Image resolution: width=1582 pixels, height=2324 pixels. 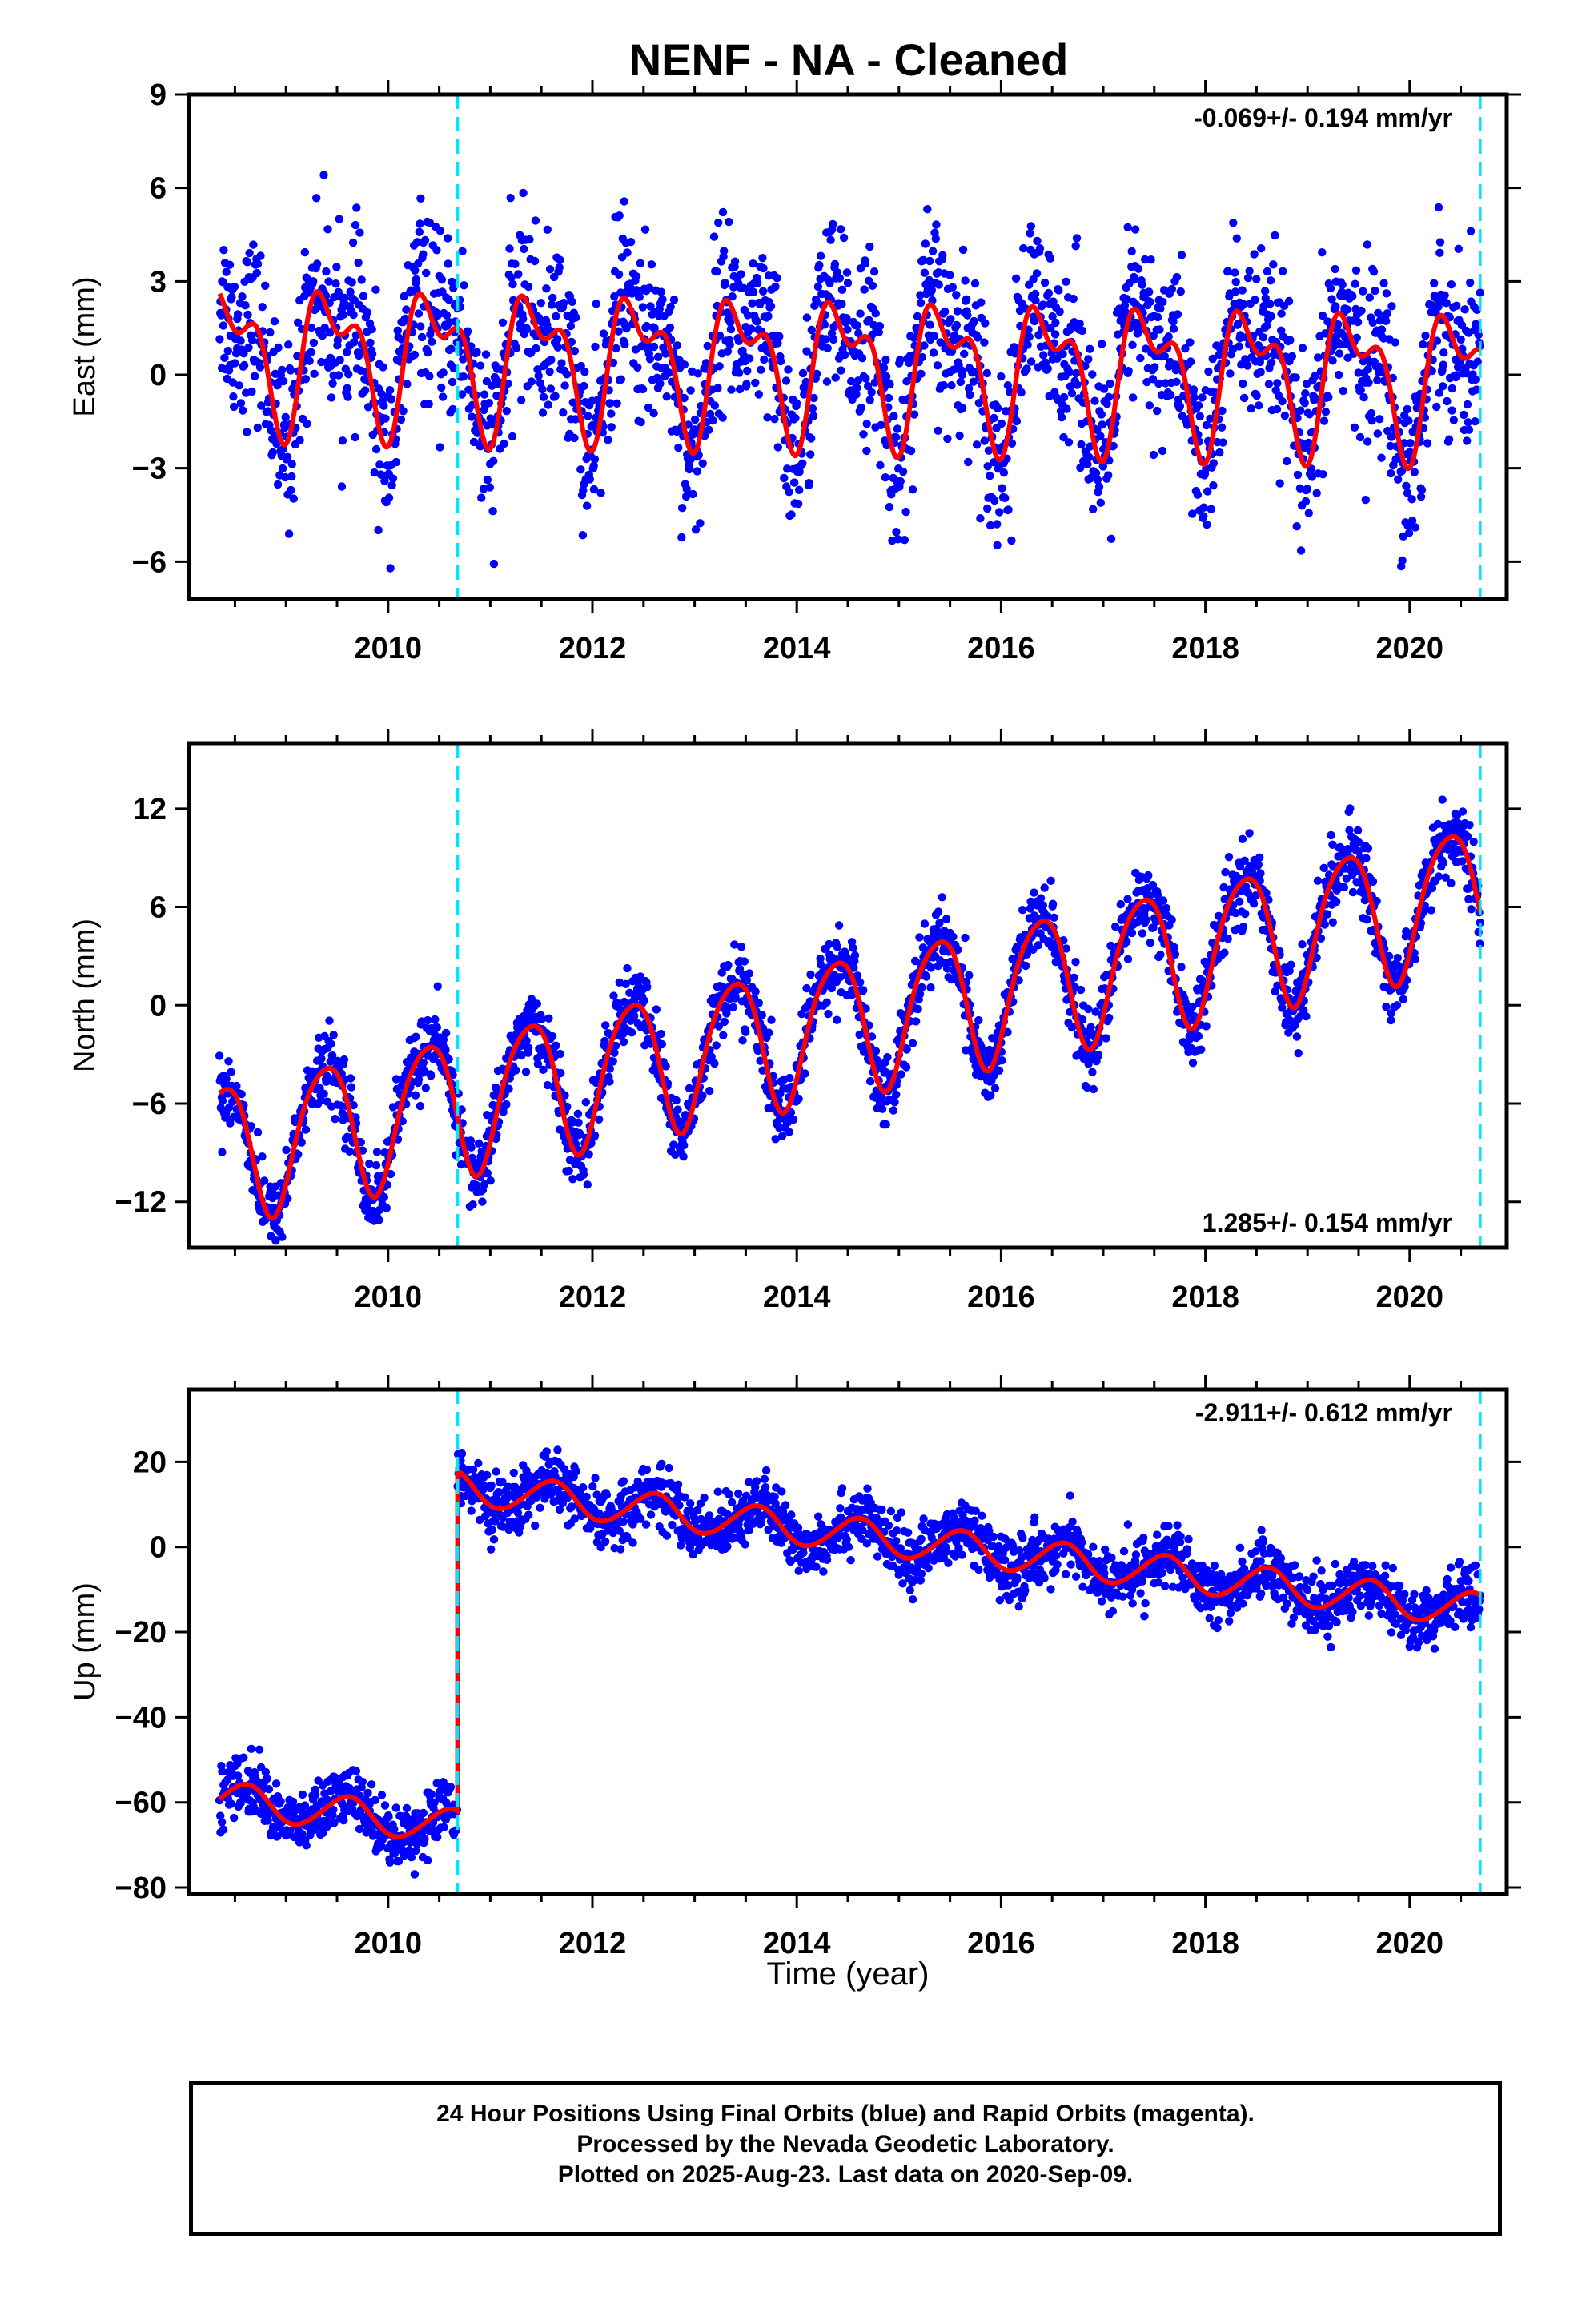 I want to click on y-tick-label: 6, so click(x=158, y=908).